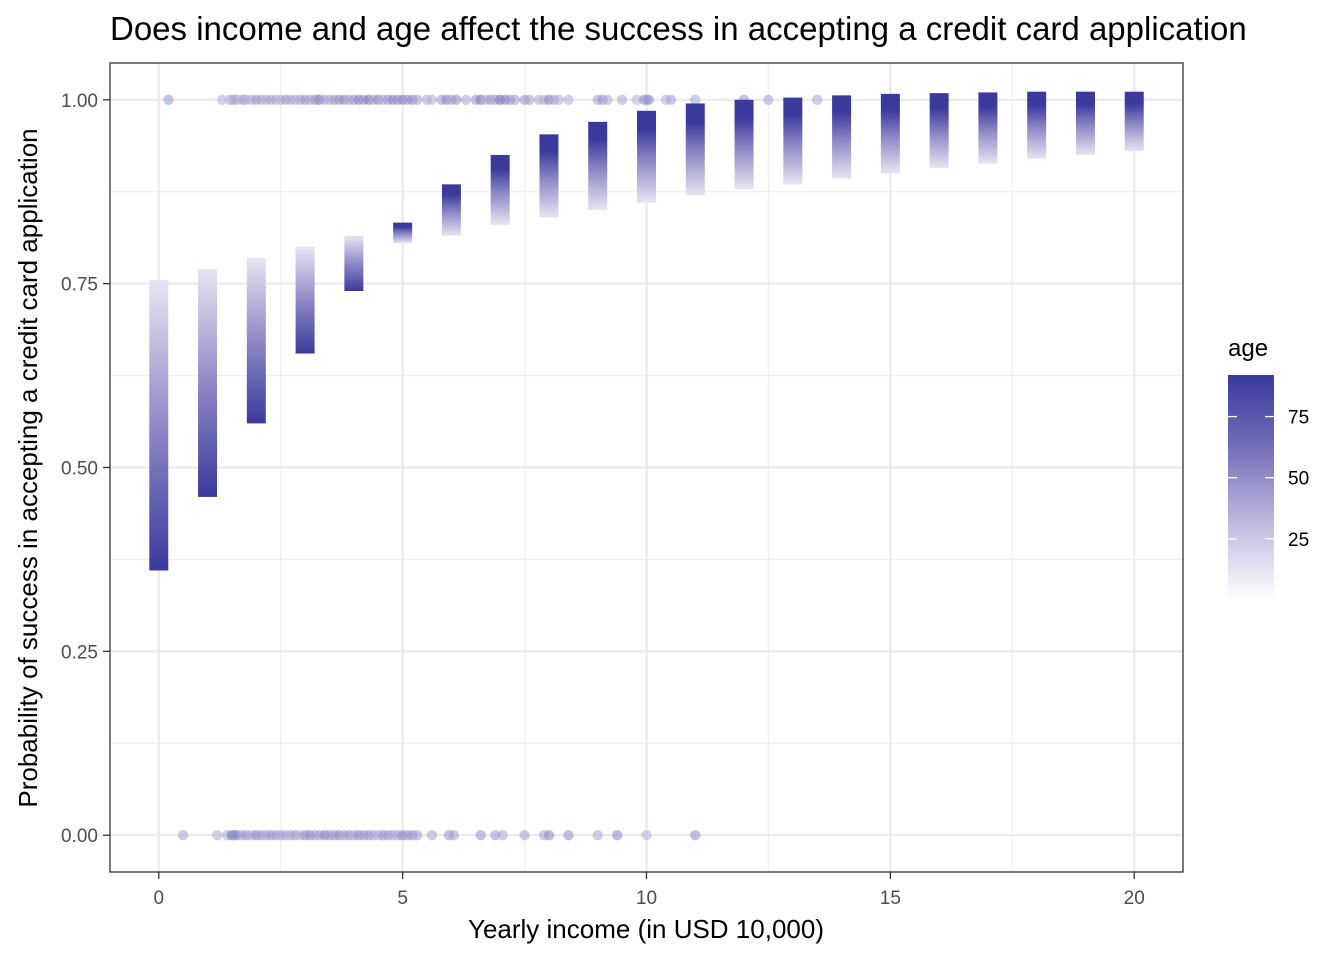  I want to click on legend-colorbar, so click(1251, 487).